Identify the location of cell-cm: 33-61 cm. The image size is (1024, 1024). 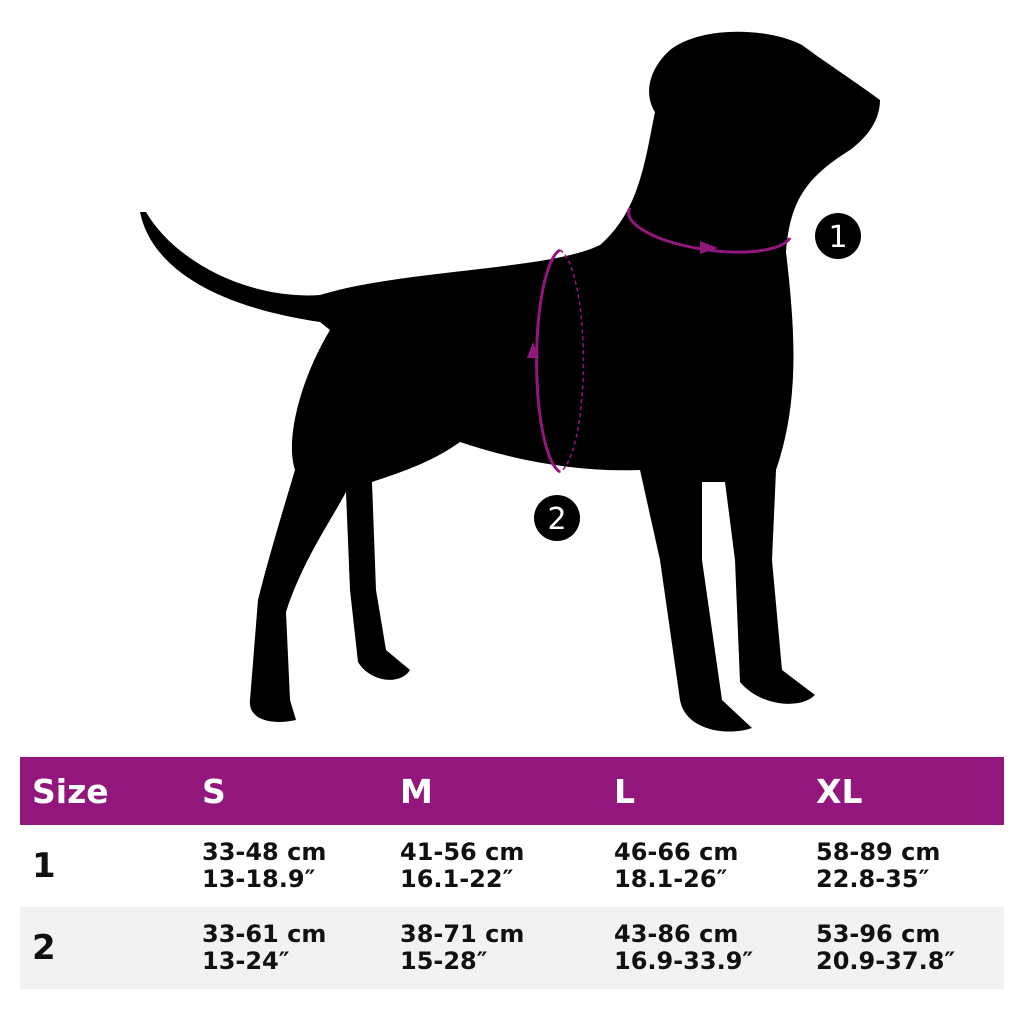
(264, 934).